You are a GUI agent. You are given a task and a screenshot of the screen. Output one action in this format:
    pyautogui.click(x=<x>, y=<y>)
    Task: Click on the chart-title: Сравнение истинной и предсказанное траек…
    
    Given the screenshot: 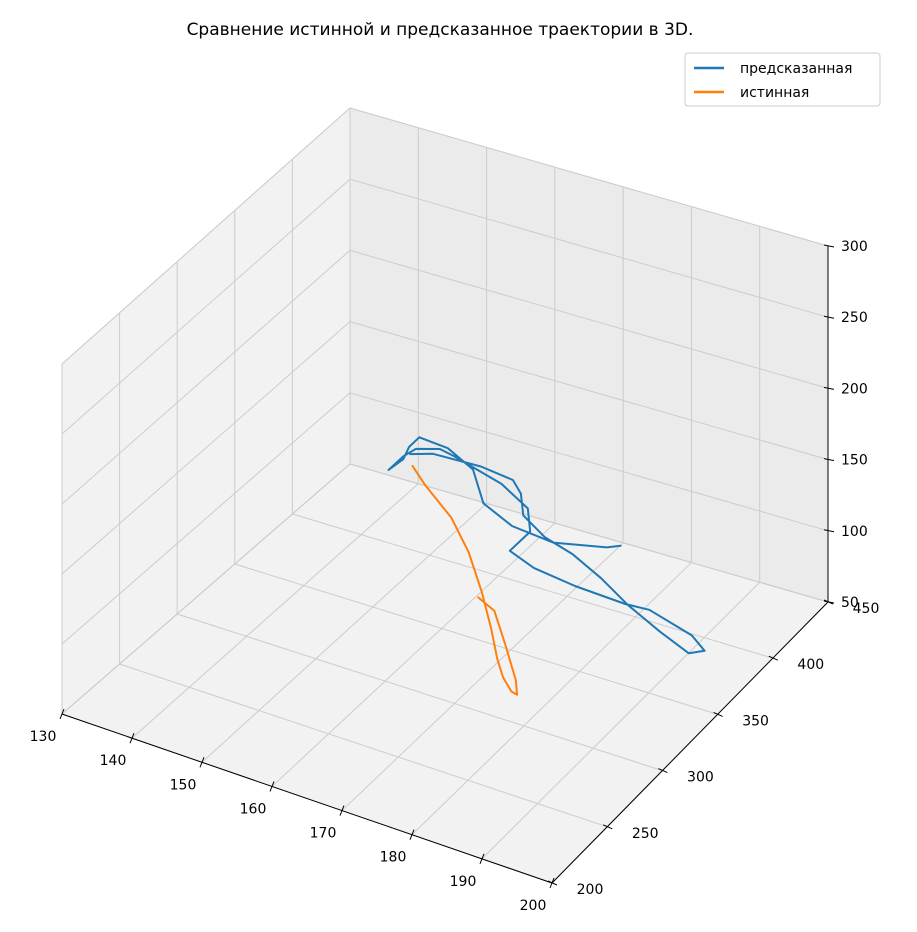 What is the action you would take?
    pyautogui.click(x=440, y=30)
    